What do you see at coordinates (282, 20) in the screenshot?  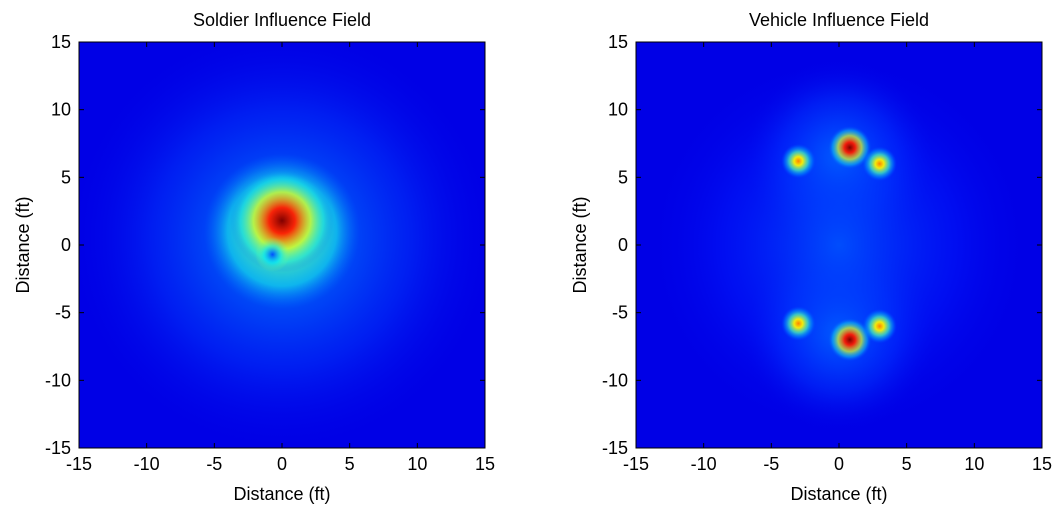 I see `chart-title: Soldier Influence Field` at bounding box center [282, 20].